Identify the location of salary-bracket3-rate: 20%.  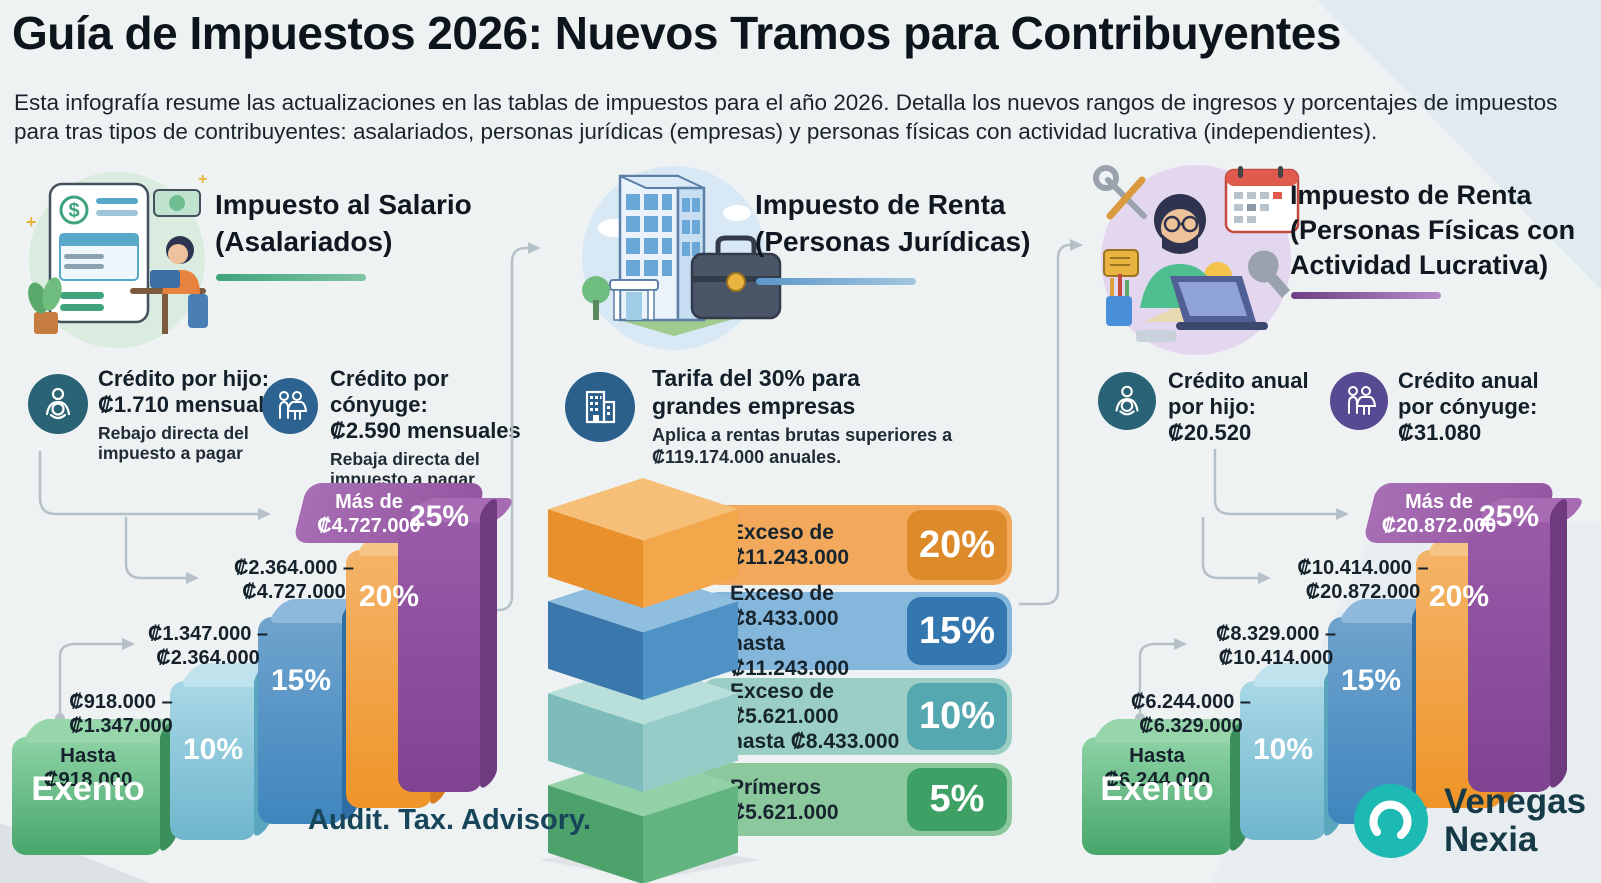
(389, 596).